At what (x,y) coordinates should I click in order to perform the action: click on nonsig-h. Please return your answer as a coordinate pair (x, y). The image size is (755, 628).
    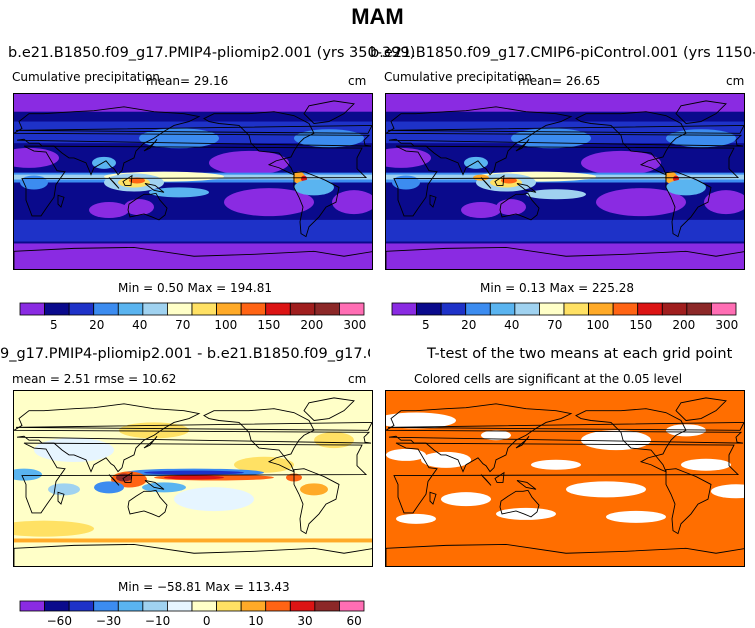
    Looking at the image, I should click on (727, 491).